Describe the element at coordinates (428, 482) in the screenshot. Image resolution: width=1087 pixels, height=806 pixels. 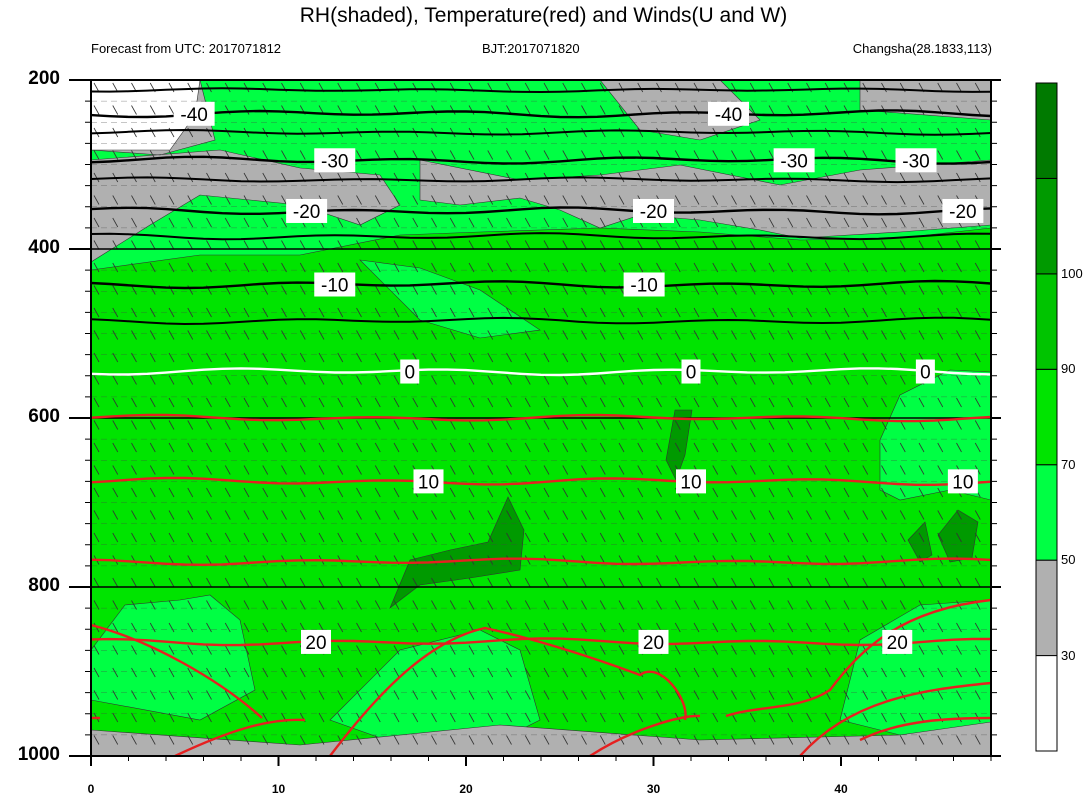
I see `contour-label: 10` at that location.